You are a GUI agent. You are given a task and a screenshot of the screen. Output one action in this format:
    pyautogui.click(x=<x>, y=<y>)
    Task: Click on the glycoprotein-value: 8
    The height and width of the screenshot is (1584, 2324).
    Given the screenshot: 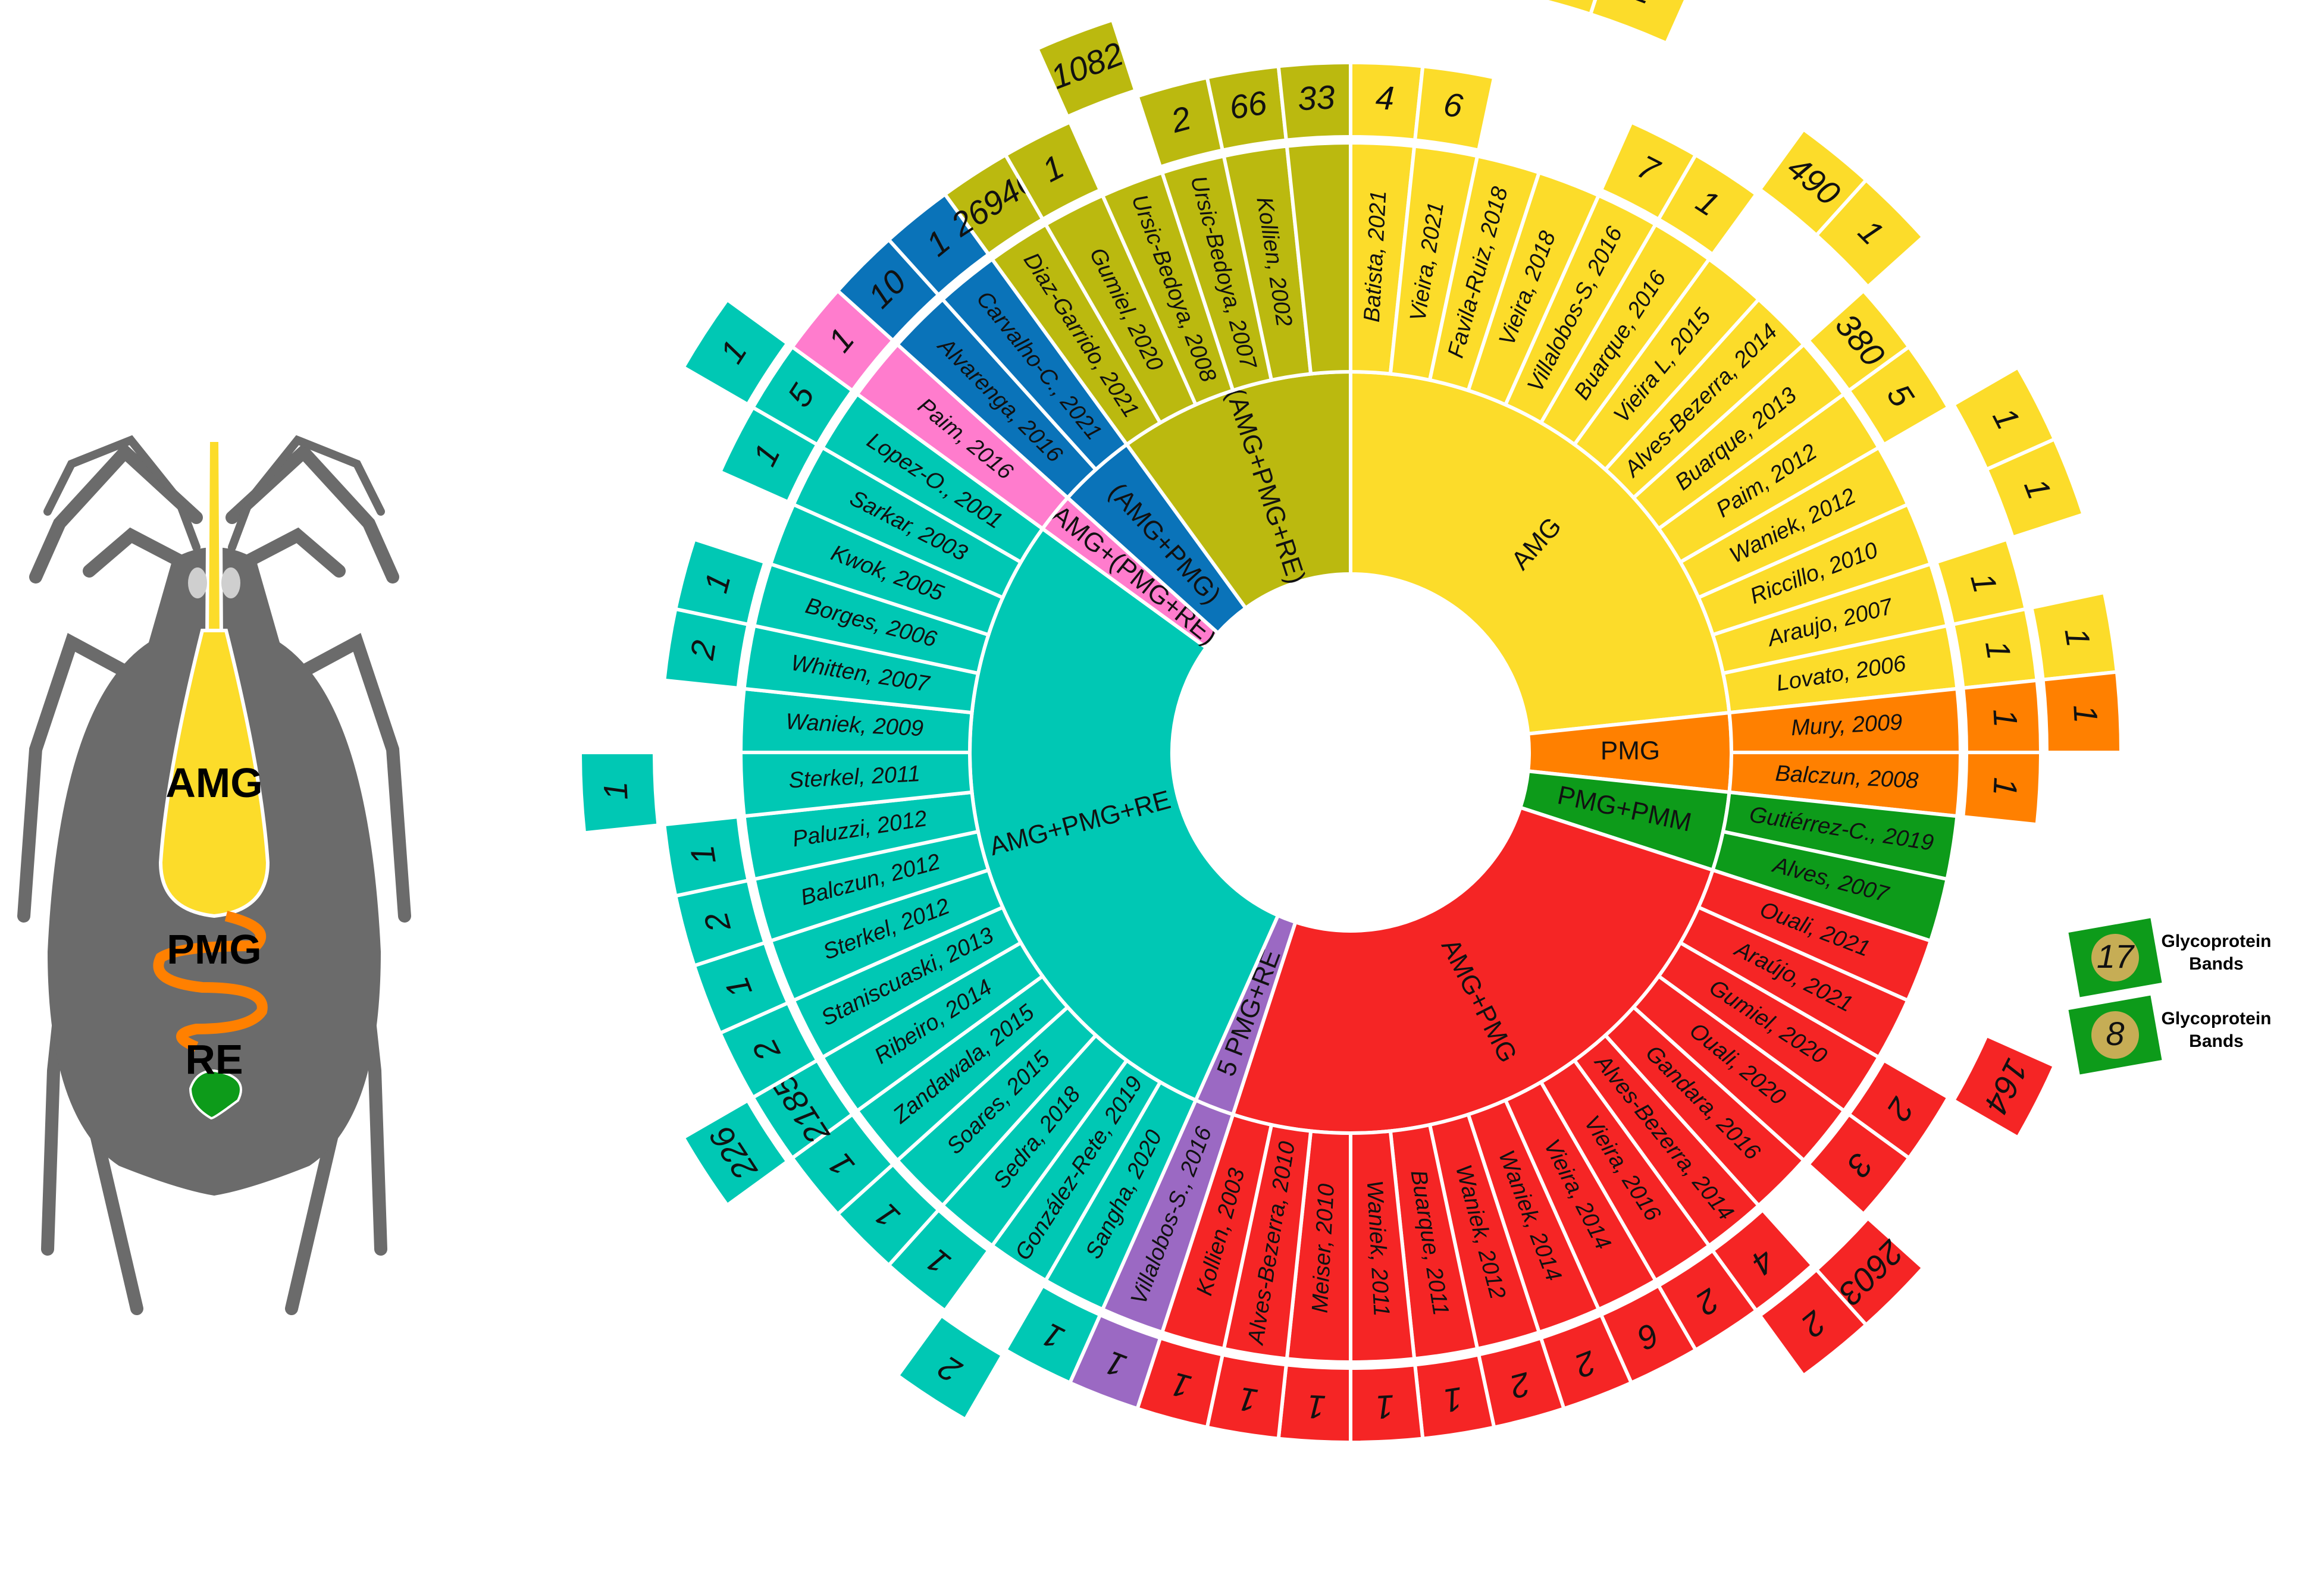 What is the action you would take?
    pyautogui.click(x=2115, y=1033)
    